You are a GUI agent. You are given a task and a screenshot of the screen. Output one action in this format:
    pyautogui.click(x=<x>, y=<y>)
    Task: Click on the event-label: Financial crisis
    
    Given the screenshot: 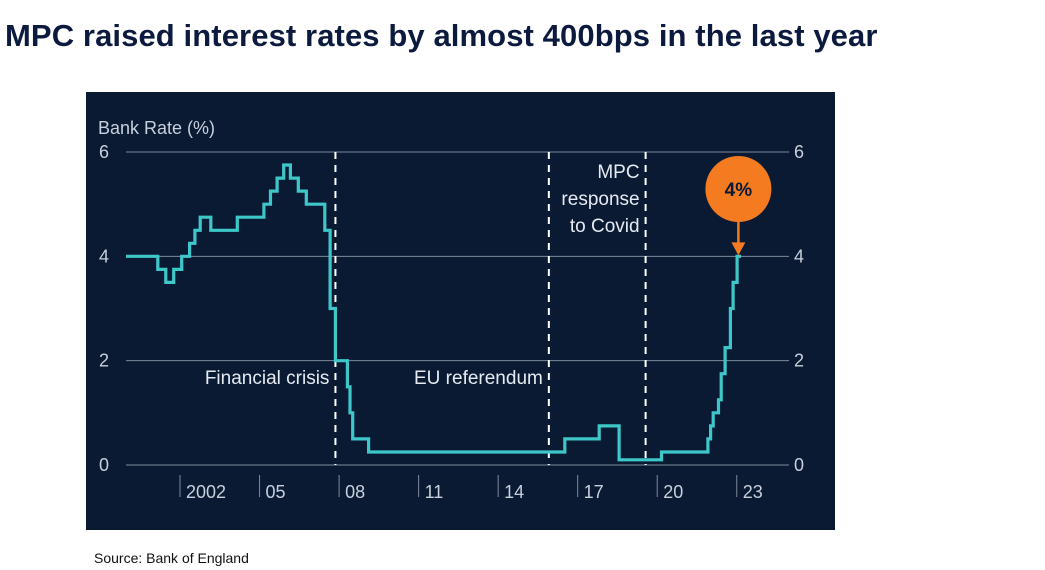 What is the action you would take?
    pyautogui.click(x=267, y=378)
    